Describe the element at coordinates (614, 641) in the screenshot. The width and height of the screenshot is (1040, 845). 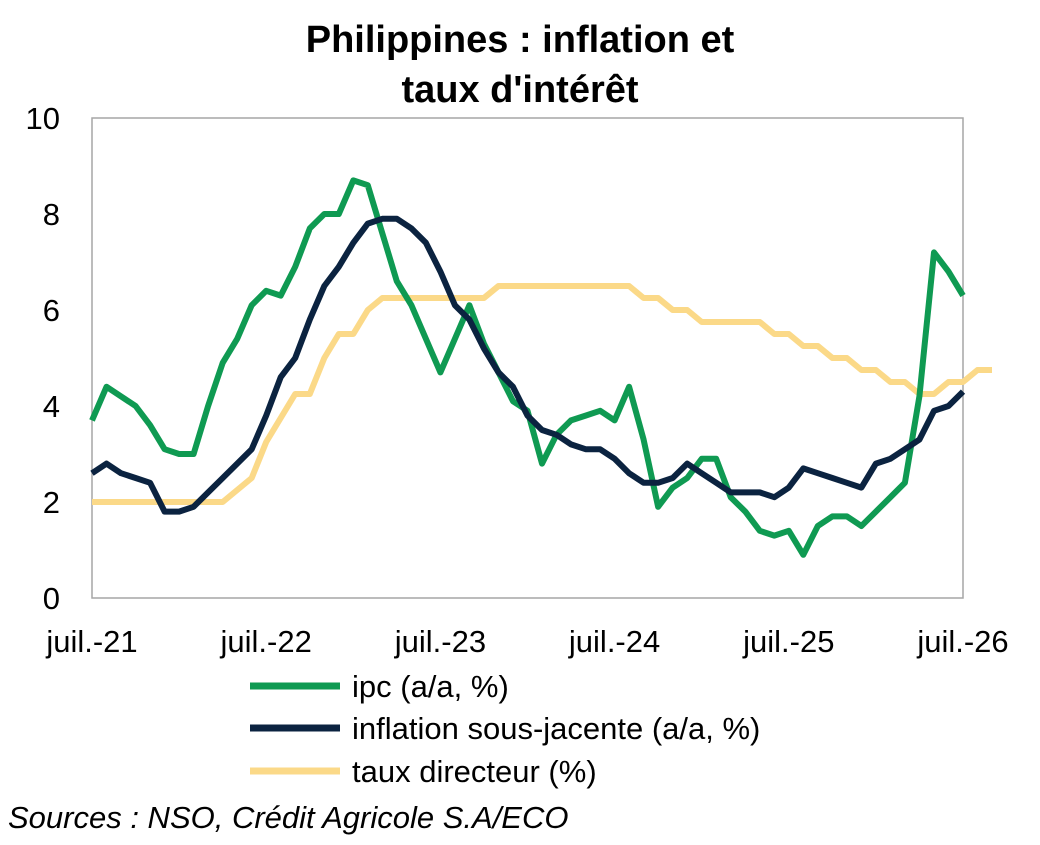
I see `x-tick-label: juil.-24` at that location.